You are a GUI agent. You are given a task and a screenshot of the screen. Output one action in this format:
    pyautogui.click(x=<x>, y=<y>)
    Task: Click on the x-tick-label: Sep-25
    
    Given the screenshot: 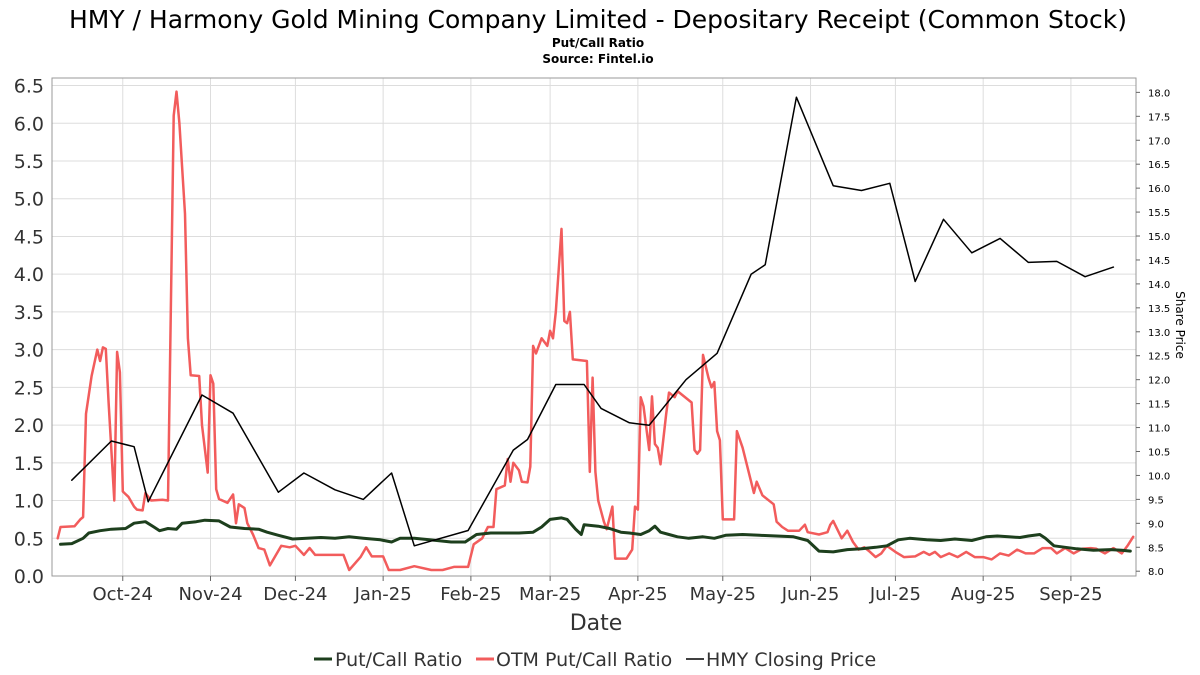 What is the action you would take?
    pyautogui.click(x=1070, y=594)
    